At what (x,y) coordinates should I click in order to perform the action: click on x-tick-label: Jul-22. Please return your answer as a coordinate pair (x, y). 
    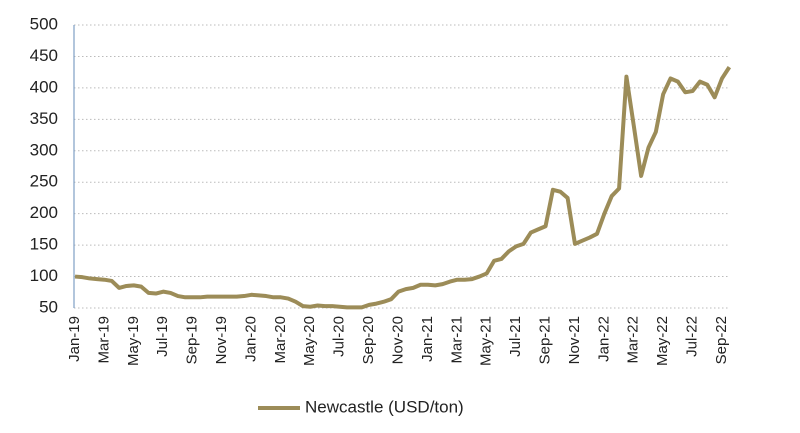
    Looking at the image, I should click on (692, 336).